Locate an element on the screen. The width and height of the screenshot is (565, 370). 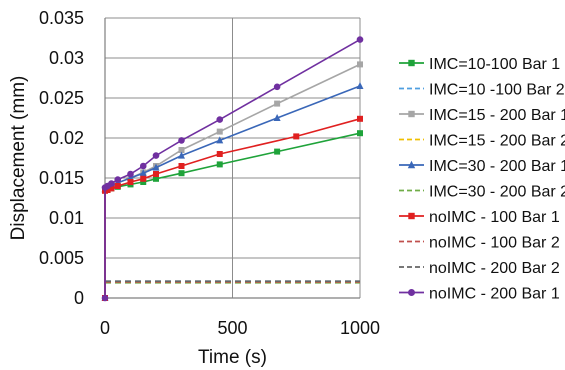
legend-entry: IMC=30 - 200 Bar 1 is located at coordinates (482, 166).